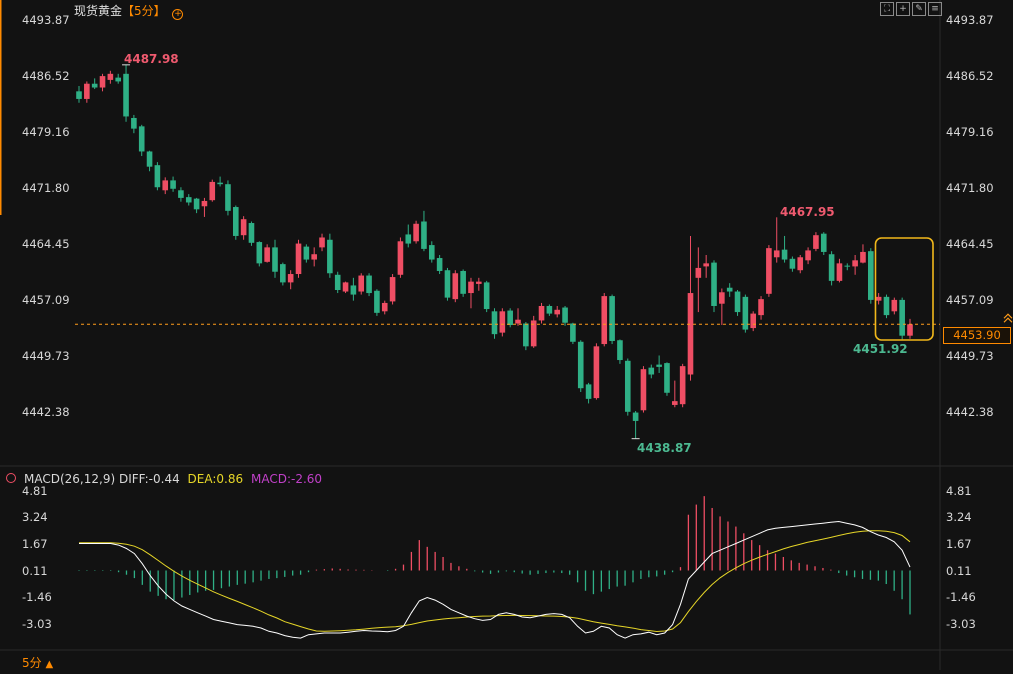 The image size is (1013, 674). I want to click on macd-macd-value: MACD:-2.60, so click(286, 479).